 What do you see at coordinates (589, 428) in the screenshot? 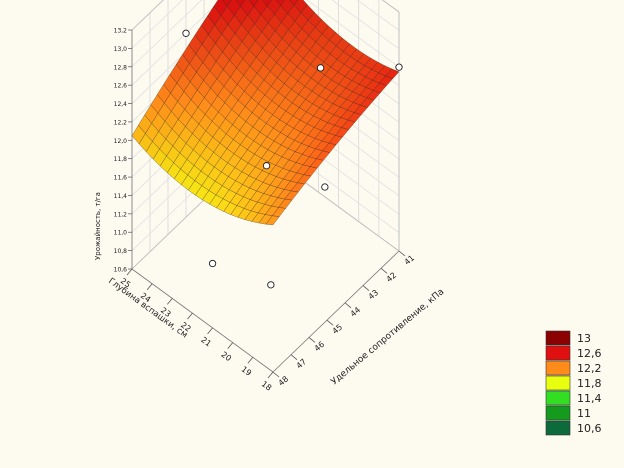
I see `legend-label: 10,6` at bounding box center [589, 428].